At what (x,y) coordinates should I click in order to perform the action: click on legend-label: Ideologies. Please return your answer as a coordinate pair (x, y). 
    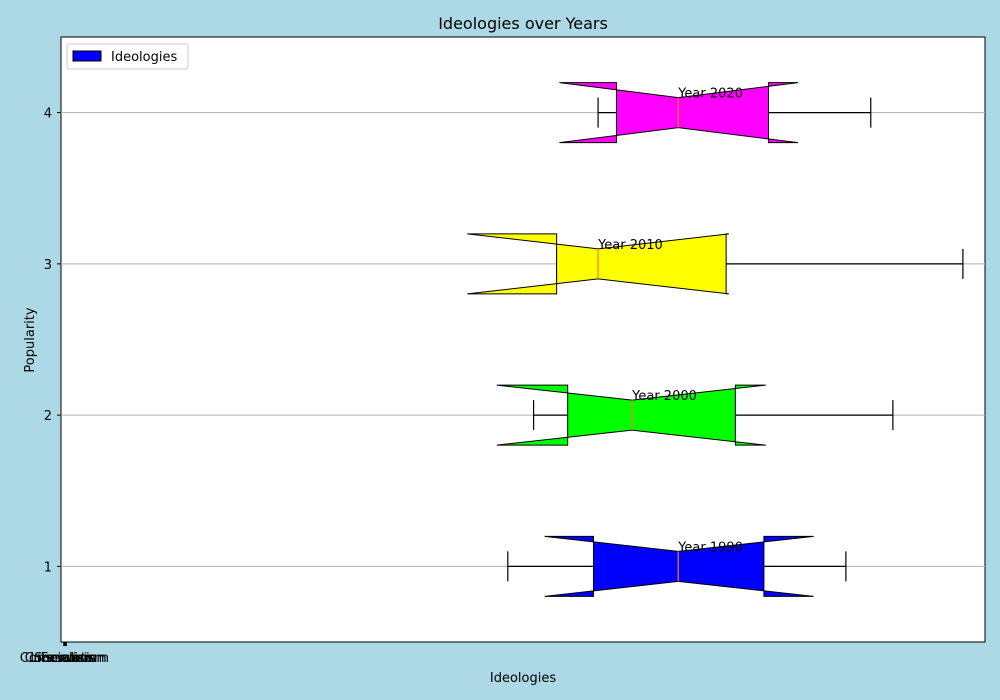
    Looking at the image, I should click on (144, 57).